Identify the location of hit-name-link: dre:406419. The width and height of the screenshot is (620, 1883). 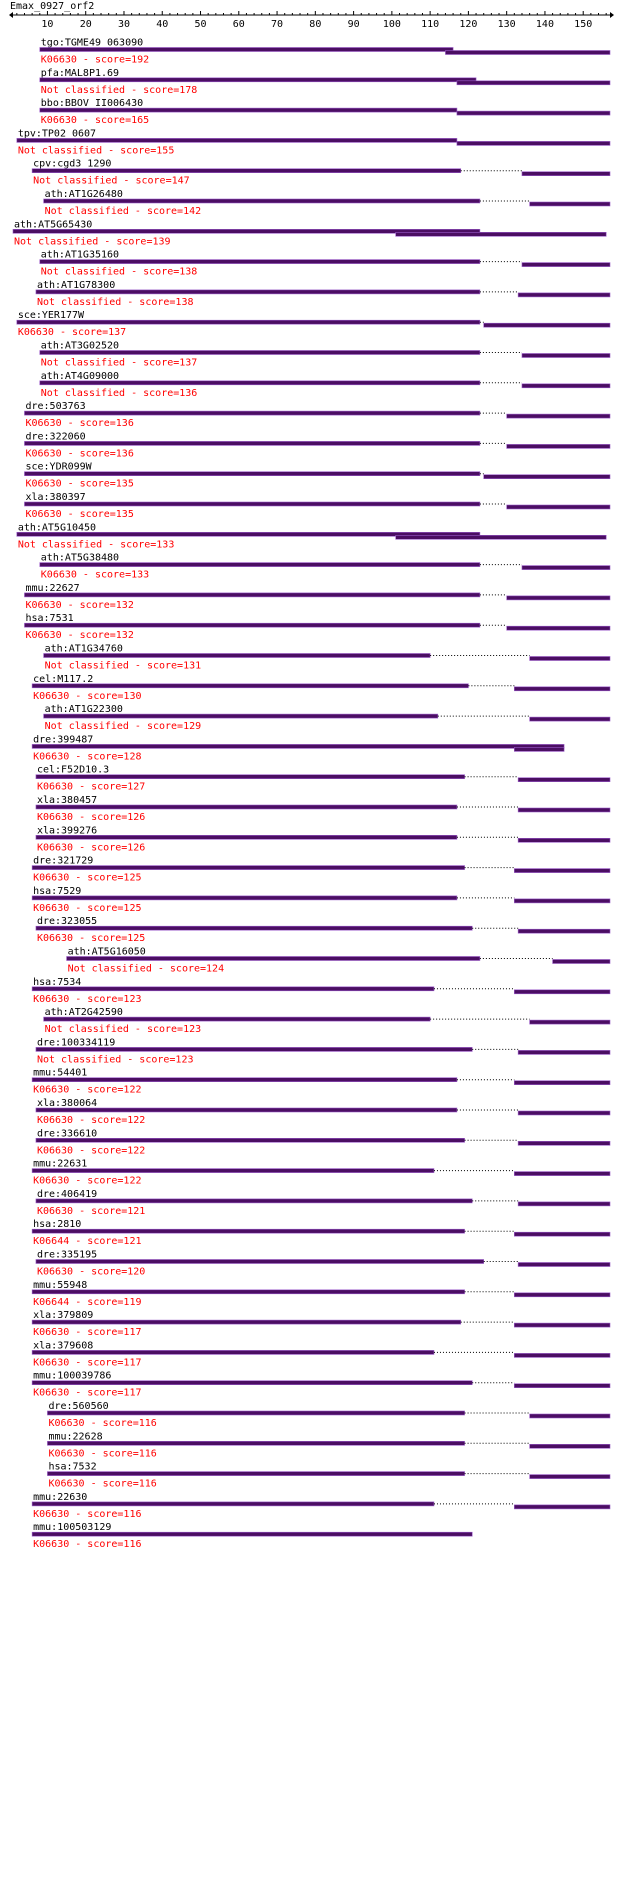
(67, 1194).